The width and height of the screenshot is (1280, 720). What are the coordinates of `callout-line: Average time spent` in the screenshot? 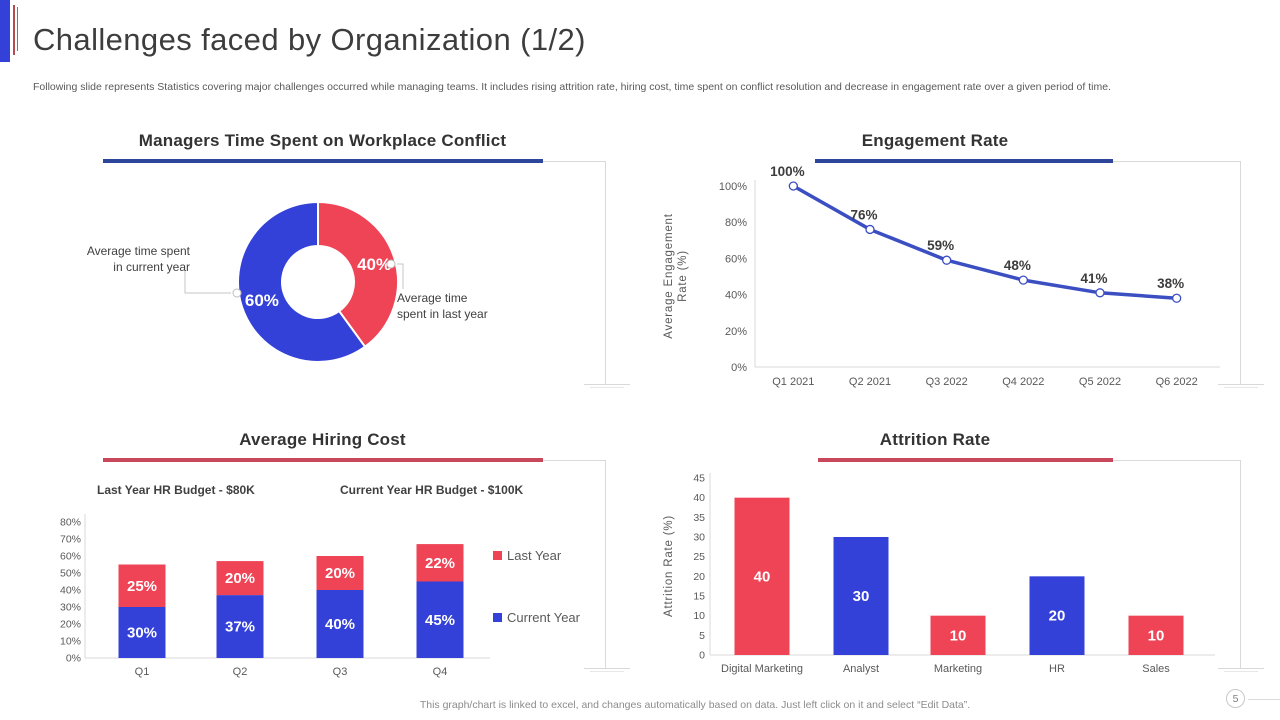 It's located at (138, 251).